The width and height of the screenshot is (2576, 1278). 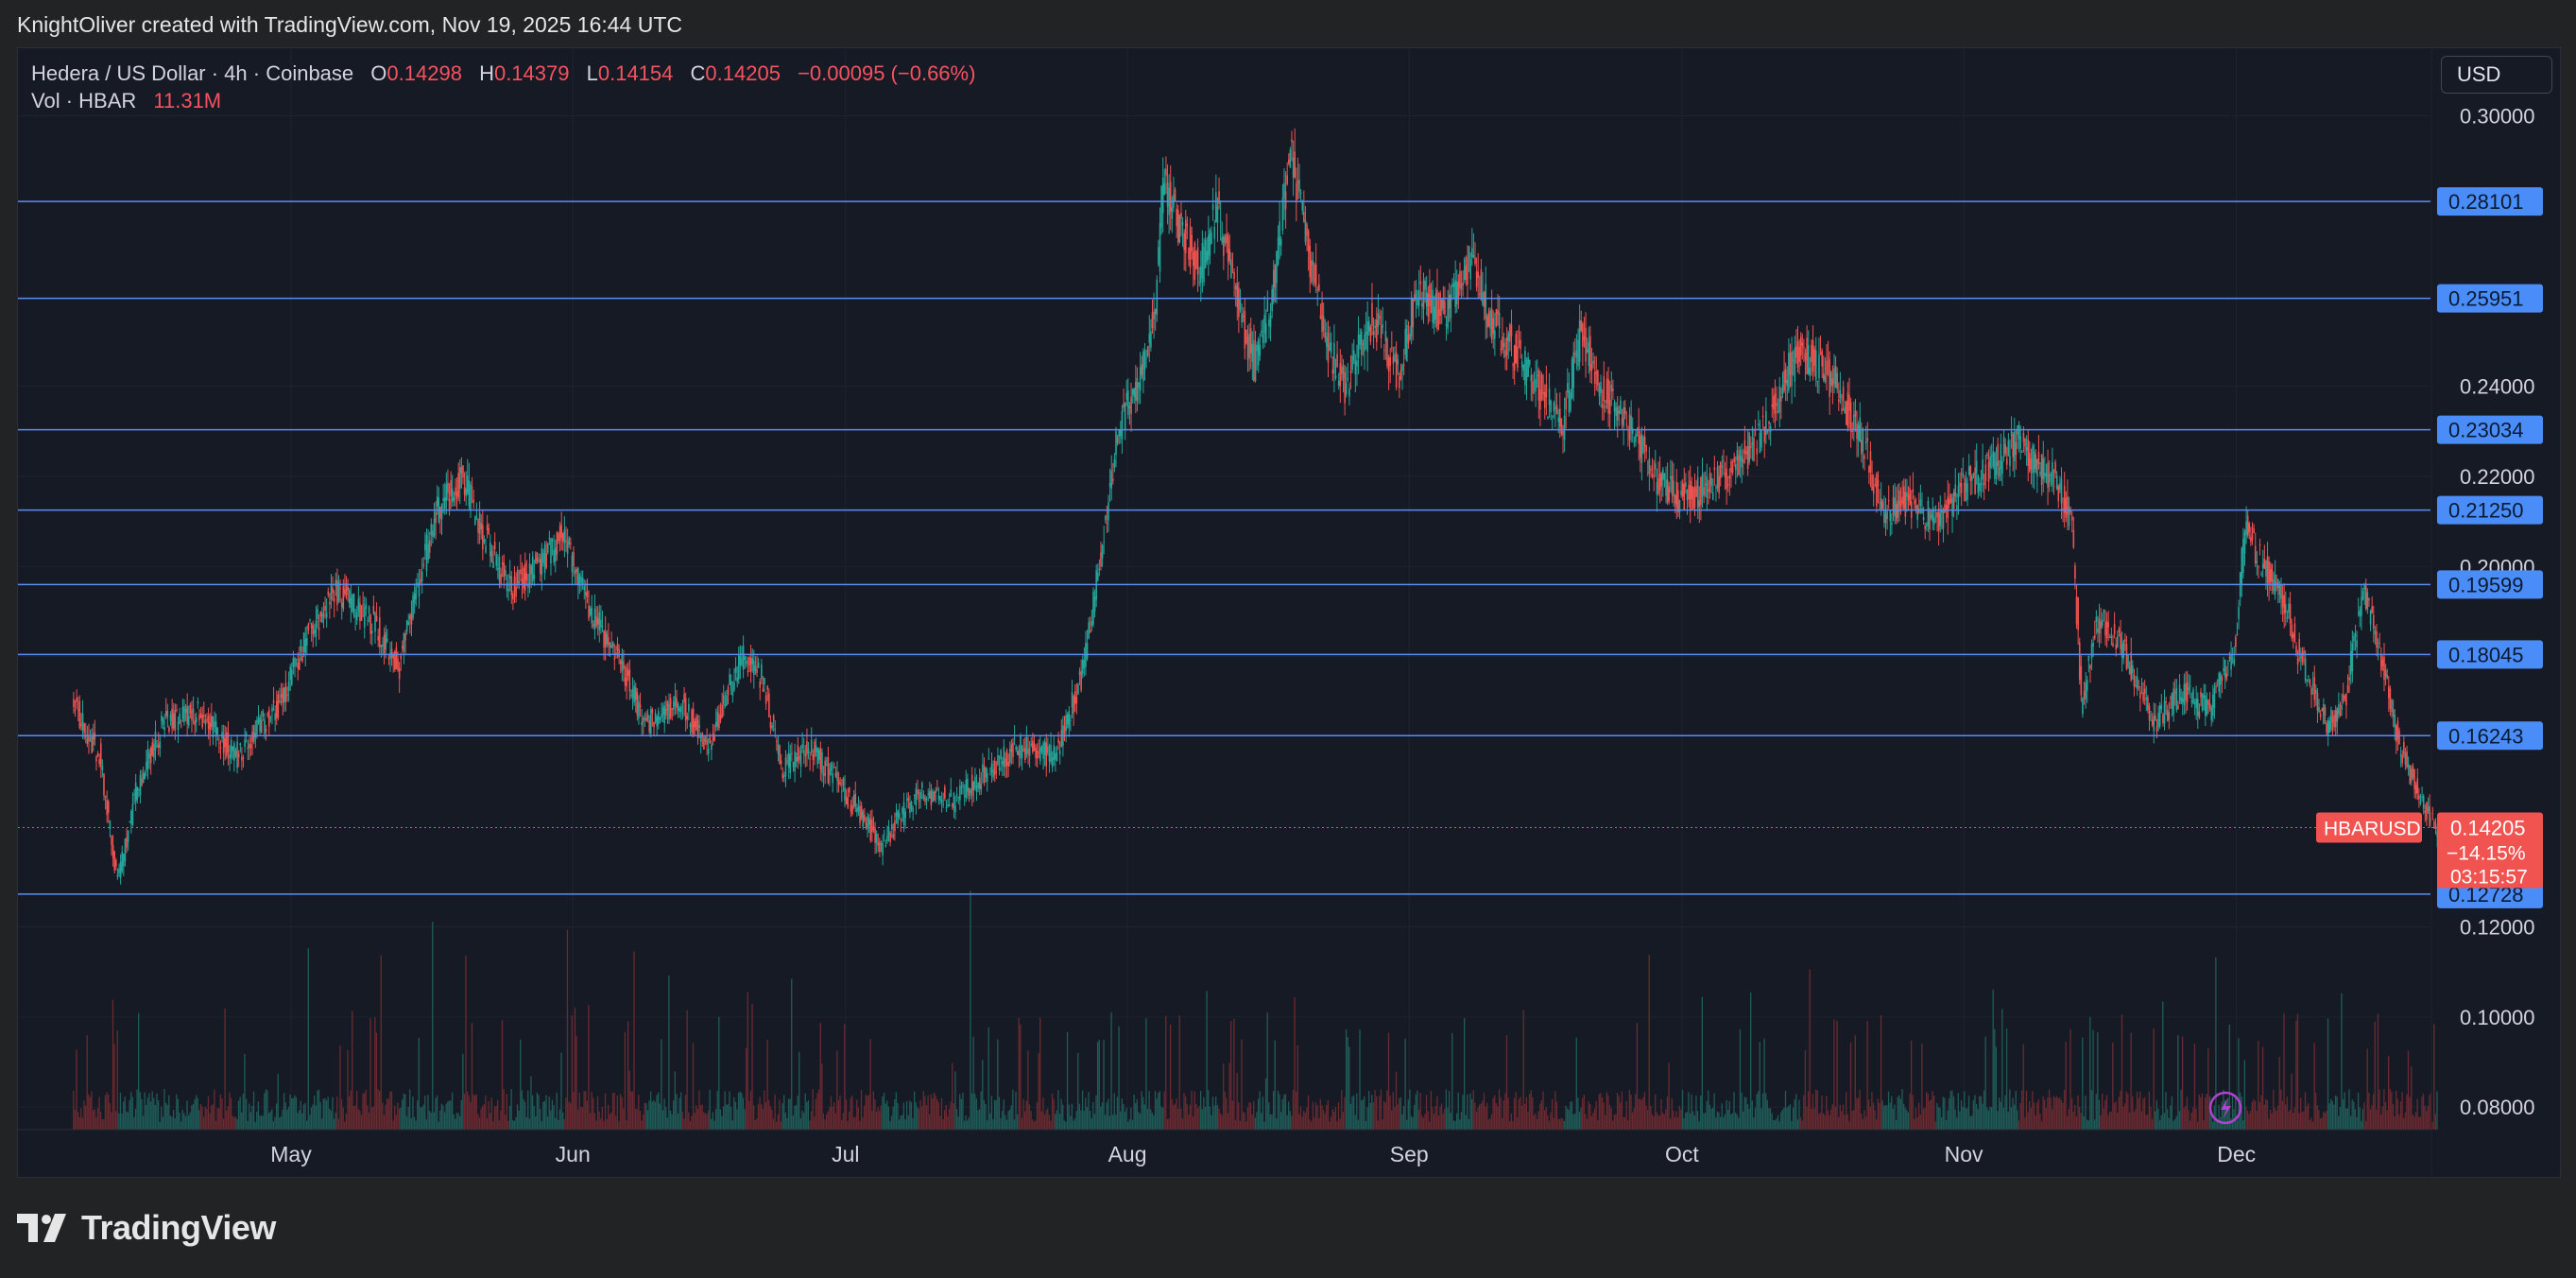 I want to click on symbol-price-tag: HBARUSD, so click(x=2369, y=827).